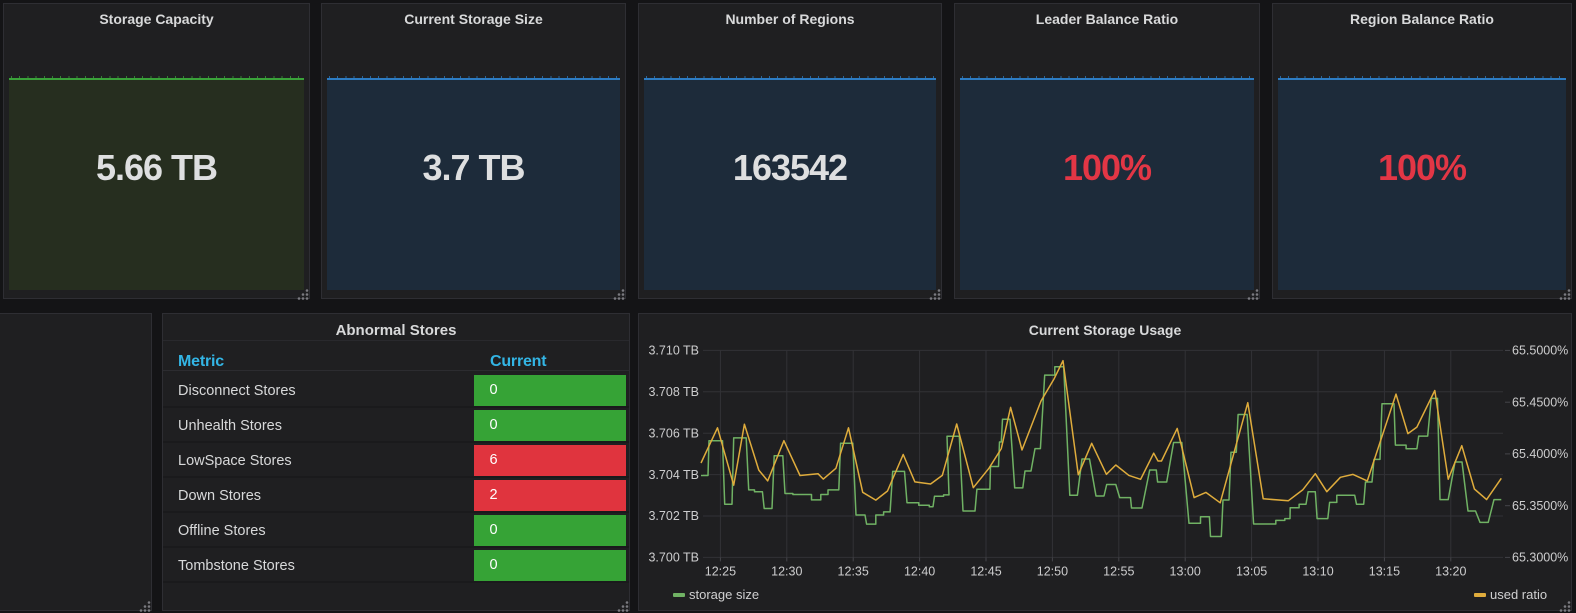  What do you see at coordinates (1317, 572) in the screenshot?
I see `svg-text: 13:10` at bounding box center [1317, 572].